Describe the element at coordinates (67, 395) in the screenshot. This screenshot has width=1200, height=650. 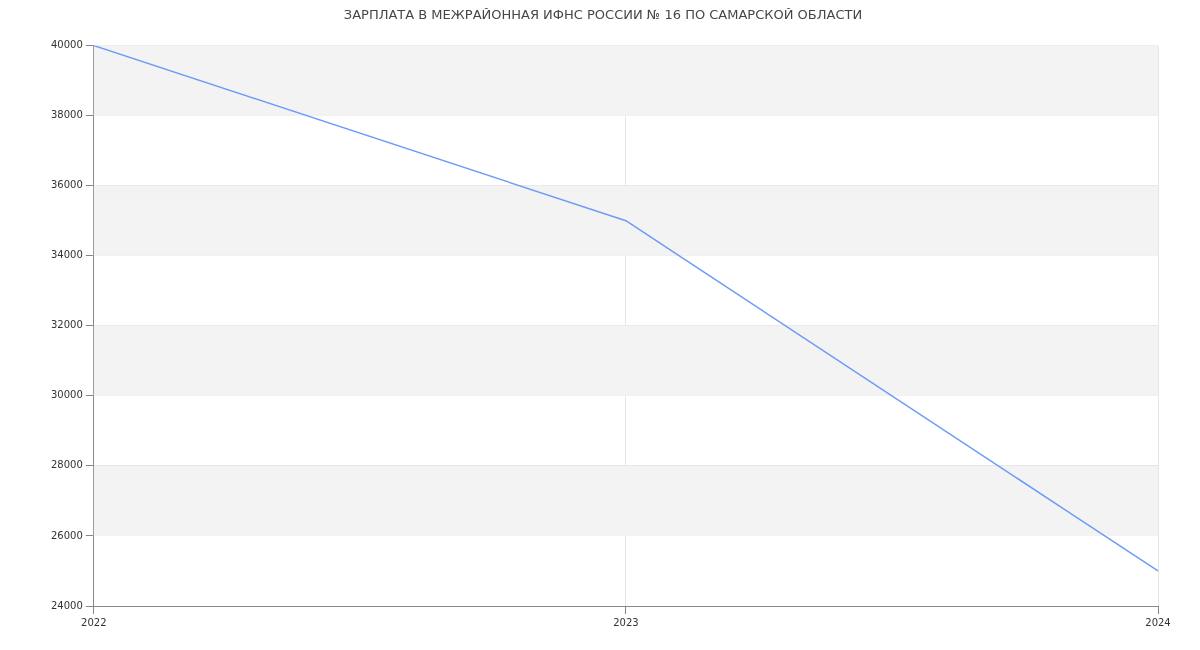
I see `y-tick-label: 30000` at that location.